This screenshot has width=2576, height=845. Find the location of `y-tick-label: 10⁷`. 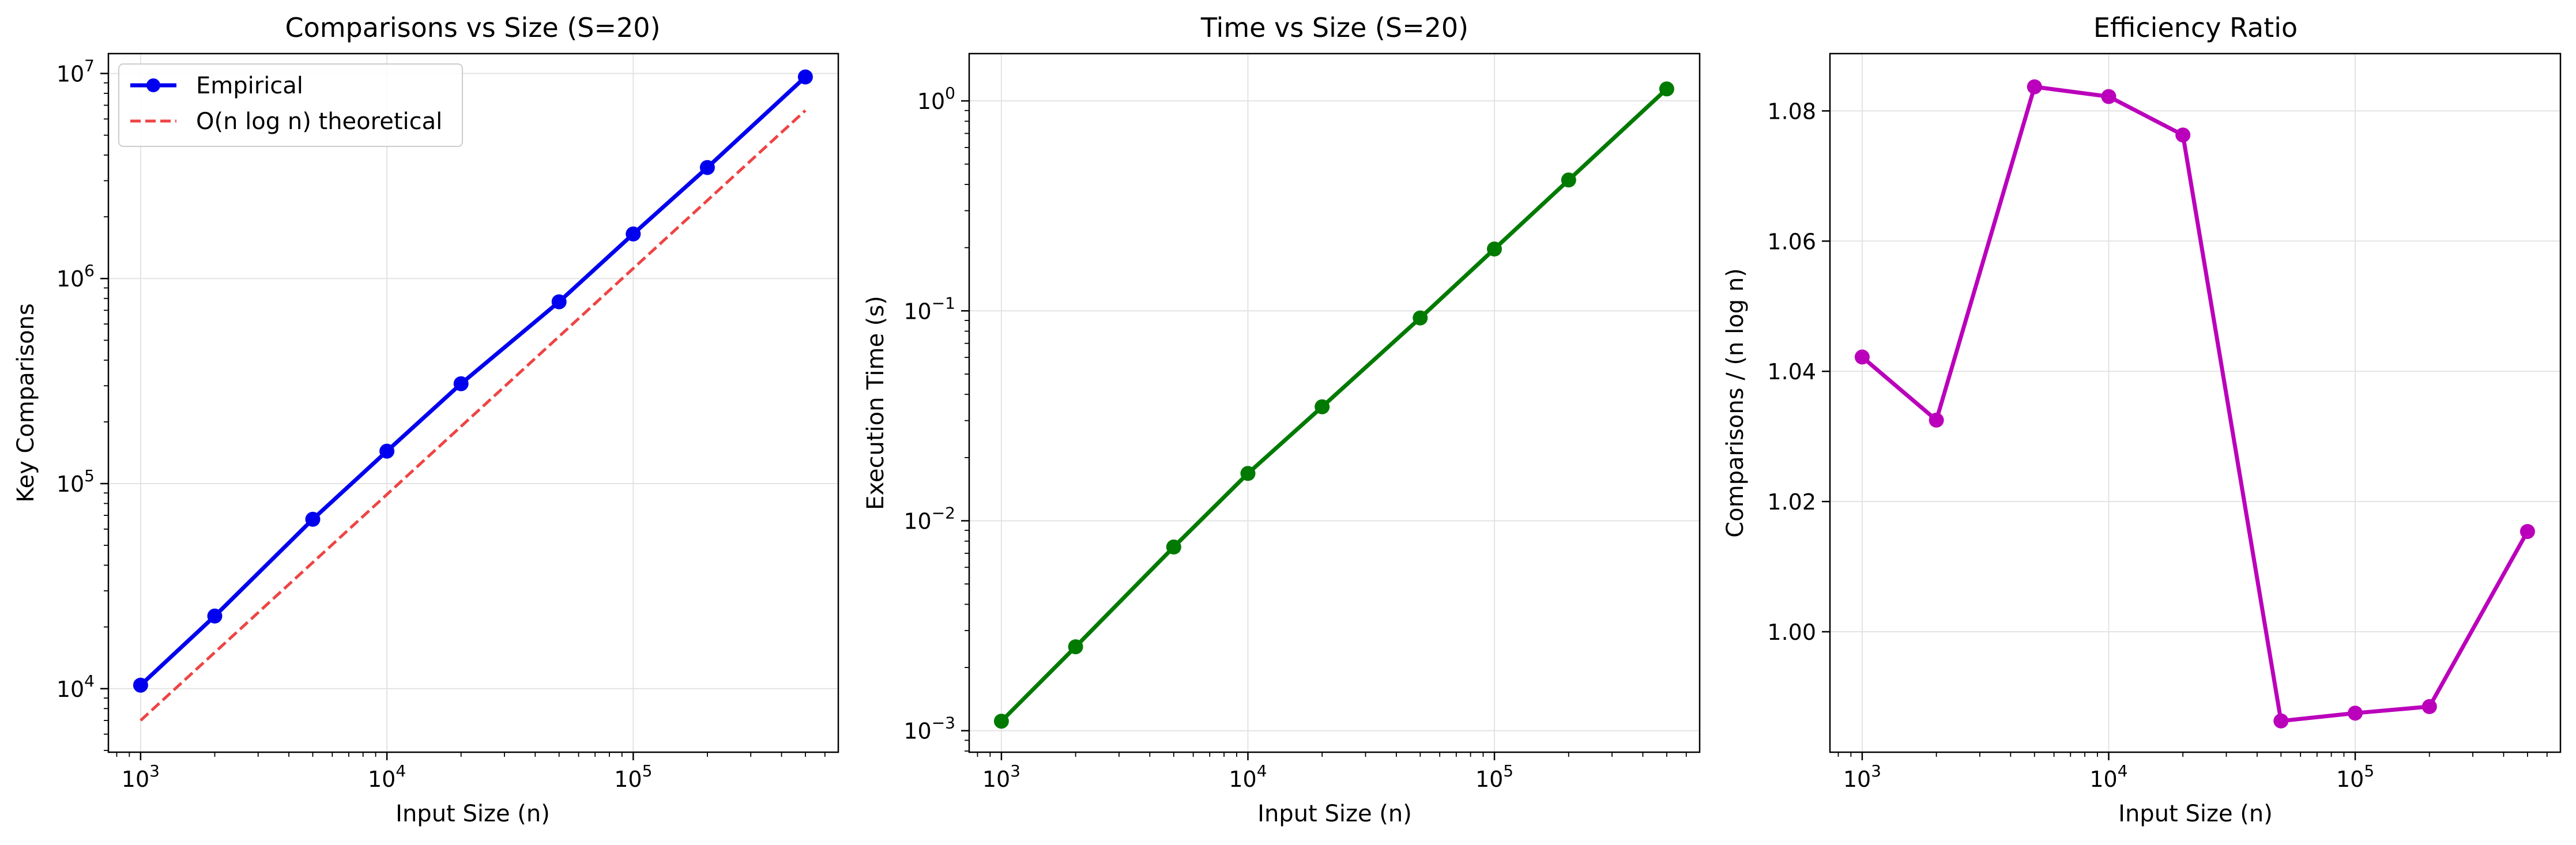

y-tick-label: 10⁷ is located at coordinates (76, 71).